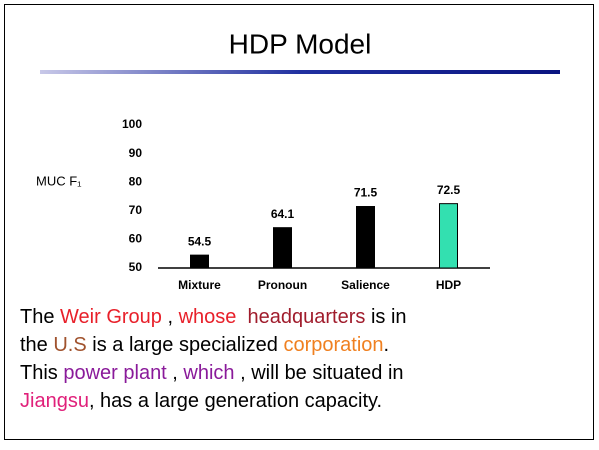 The height and width of the screenshot is (450, 599). I want to click on text-run: The, so click(40, 317).